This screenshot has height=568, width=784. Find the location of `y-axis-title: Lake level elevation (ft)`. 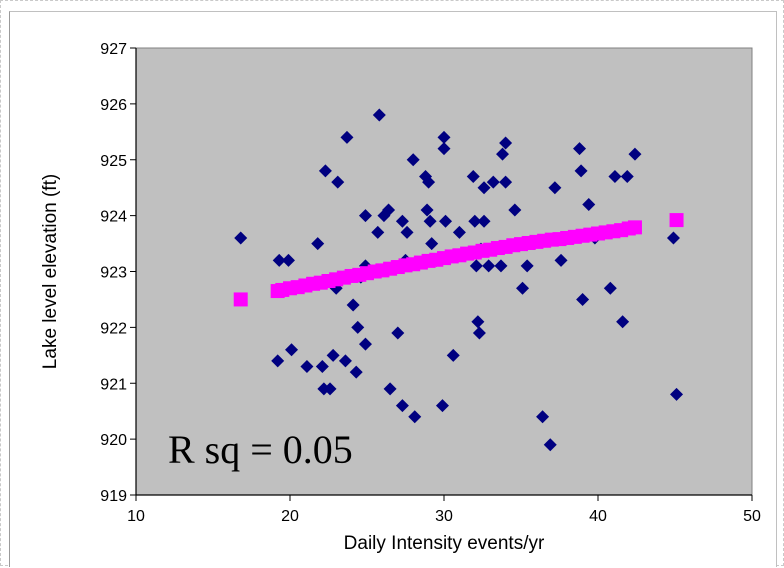

y-axis-title: Lake level elevation (ft) is located at coordinates (50, 271).